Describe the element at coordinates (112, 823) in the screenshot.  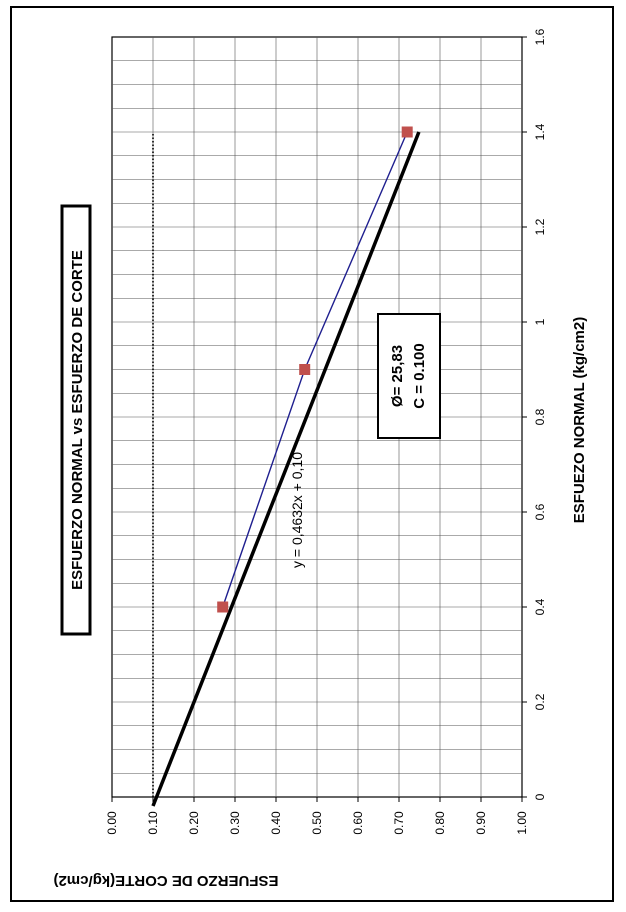
I see `y-tick-label: 0.00` at that location.